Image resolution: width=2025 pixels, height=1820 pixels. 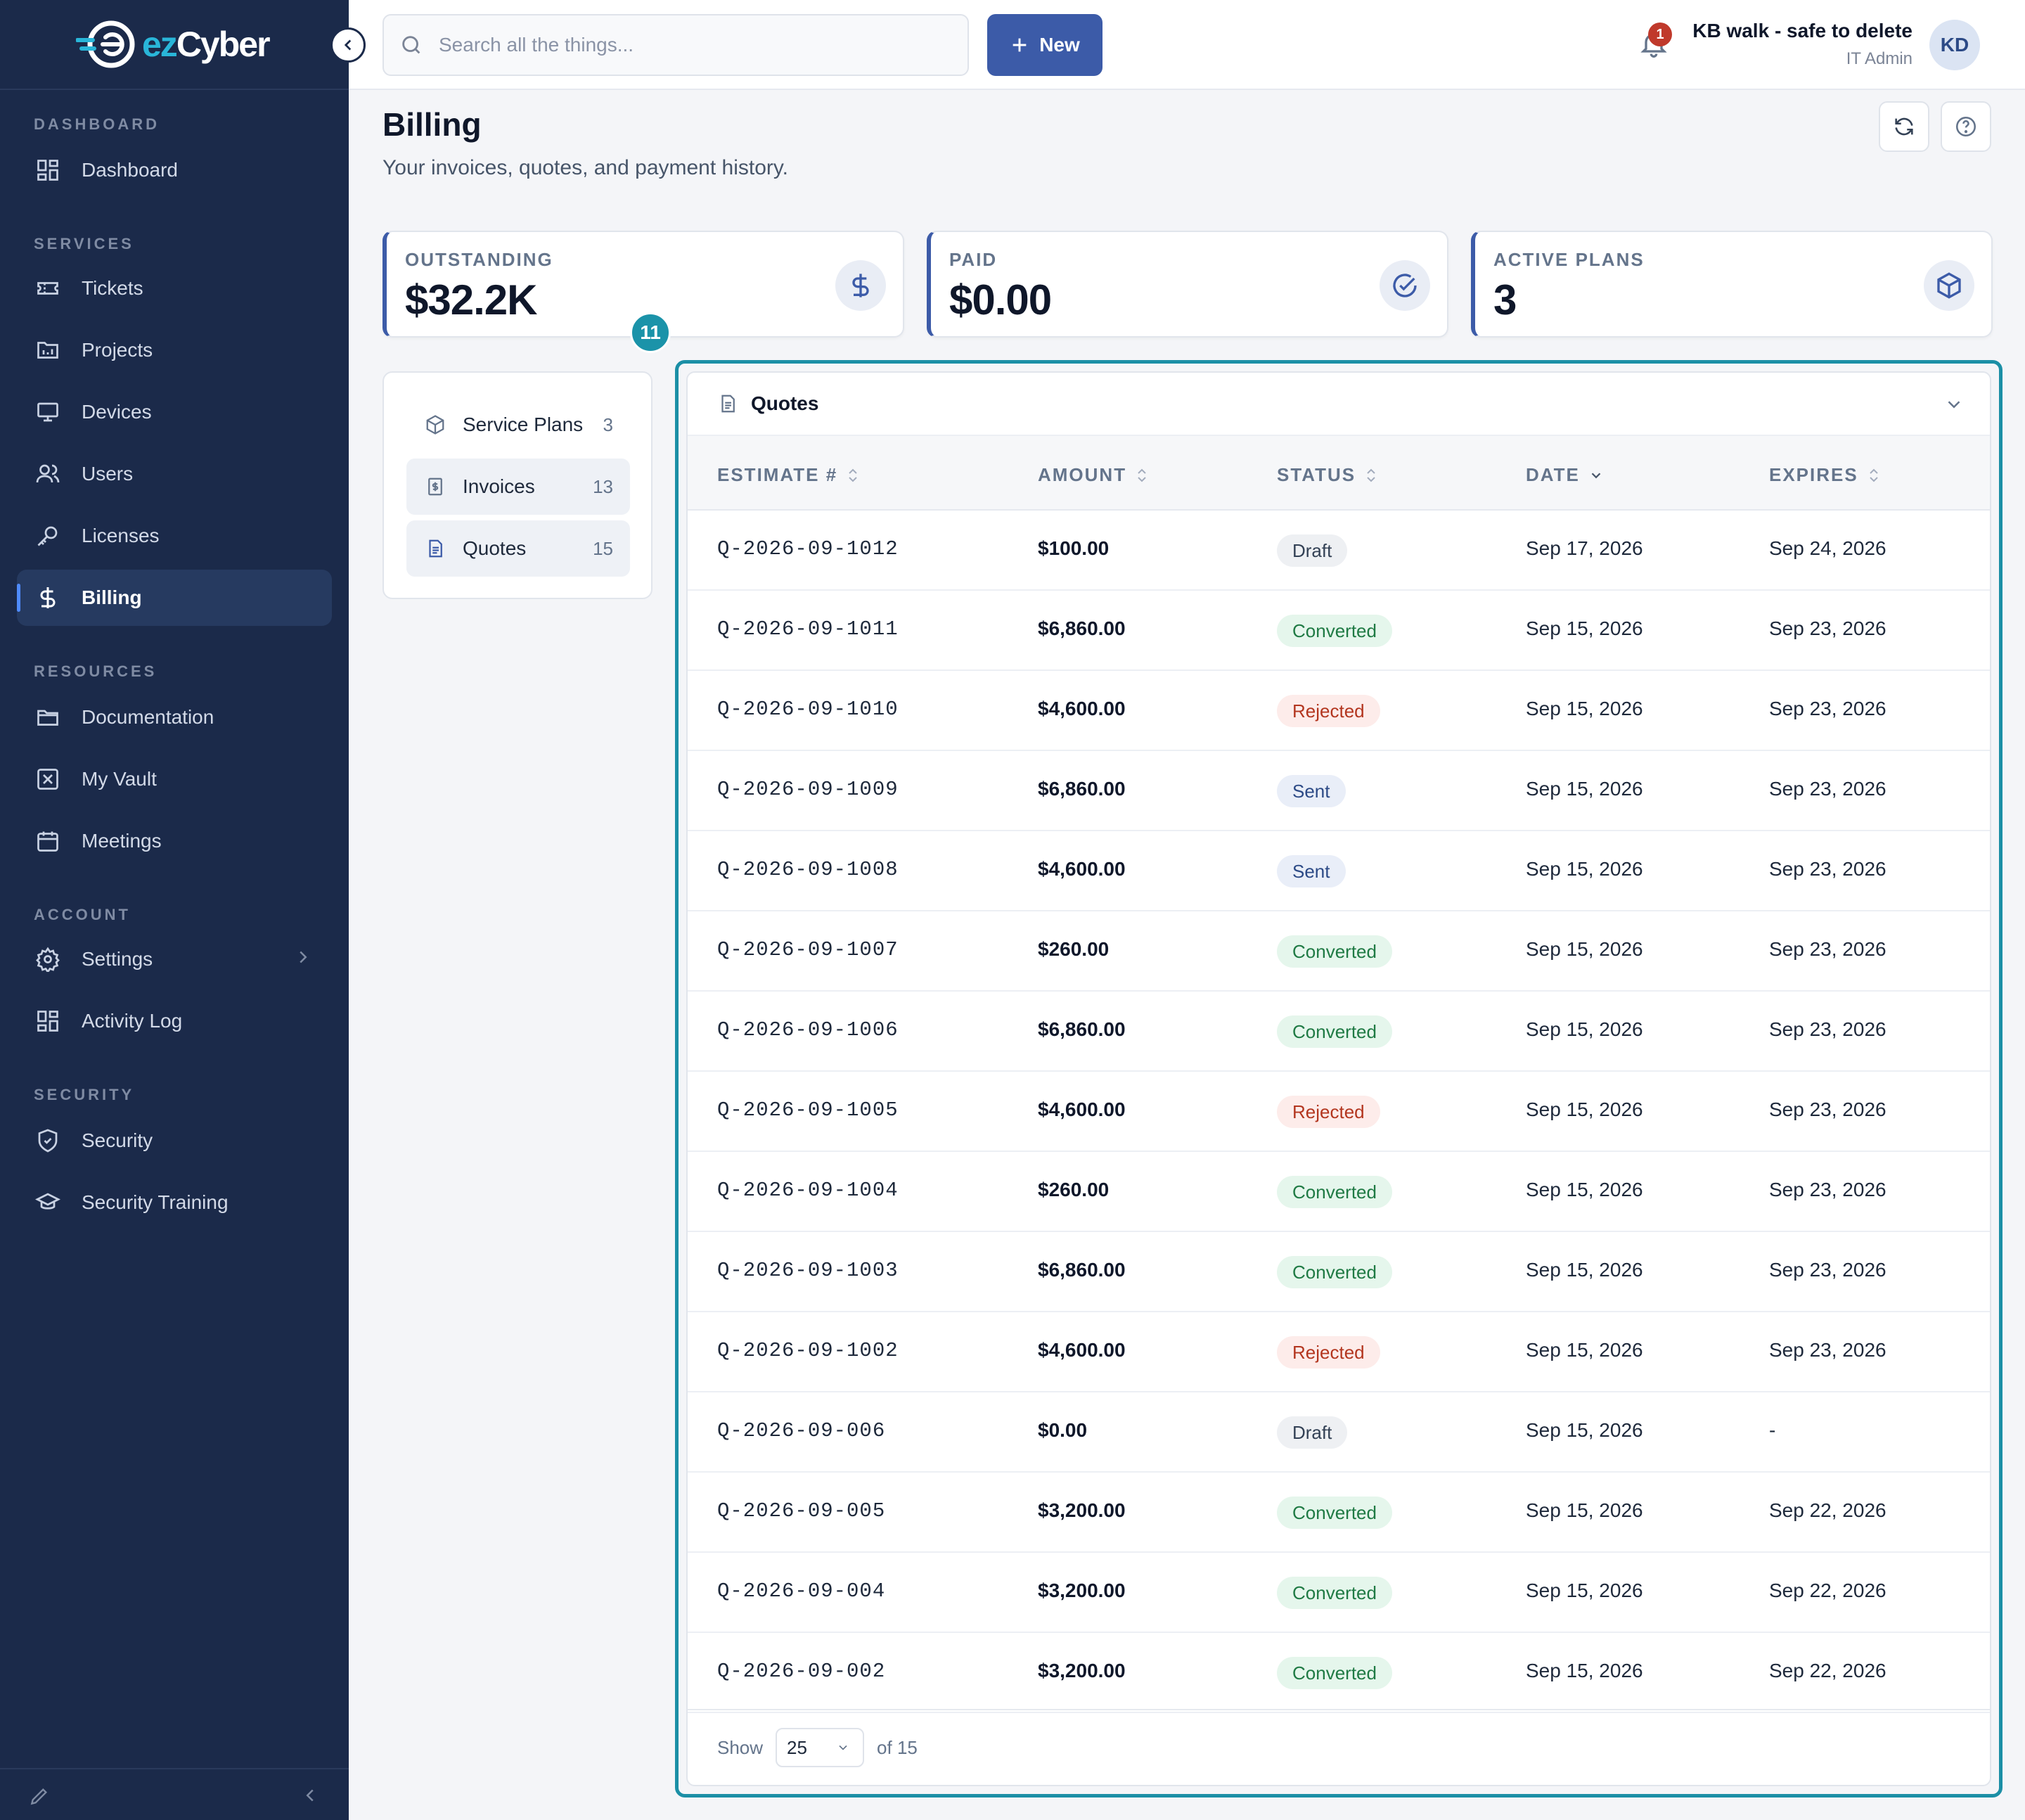 I want to click on sidebar-item-label: Security, so click(x=117, y=1140).